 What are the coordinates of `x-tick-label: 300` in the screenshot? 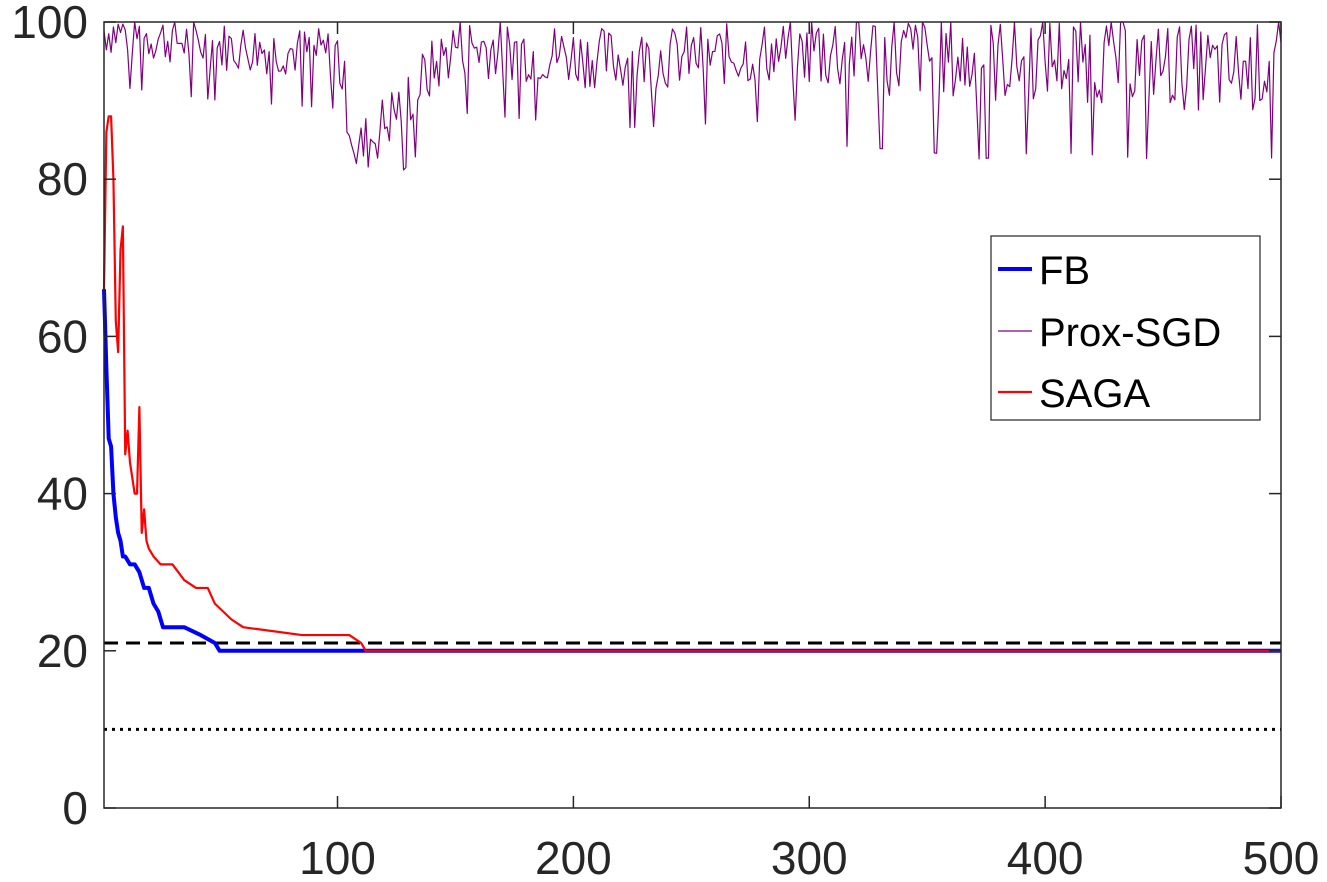 It's located at (809, 857).